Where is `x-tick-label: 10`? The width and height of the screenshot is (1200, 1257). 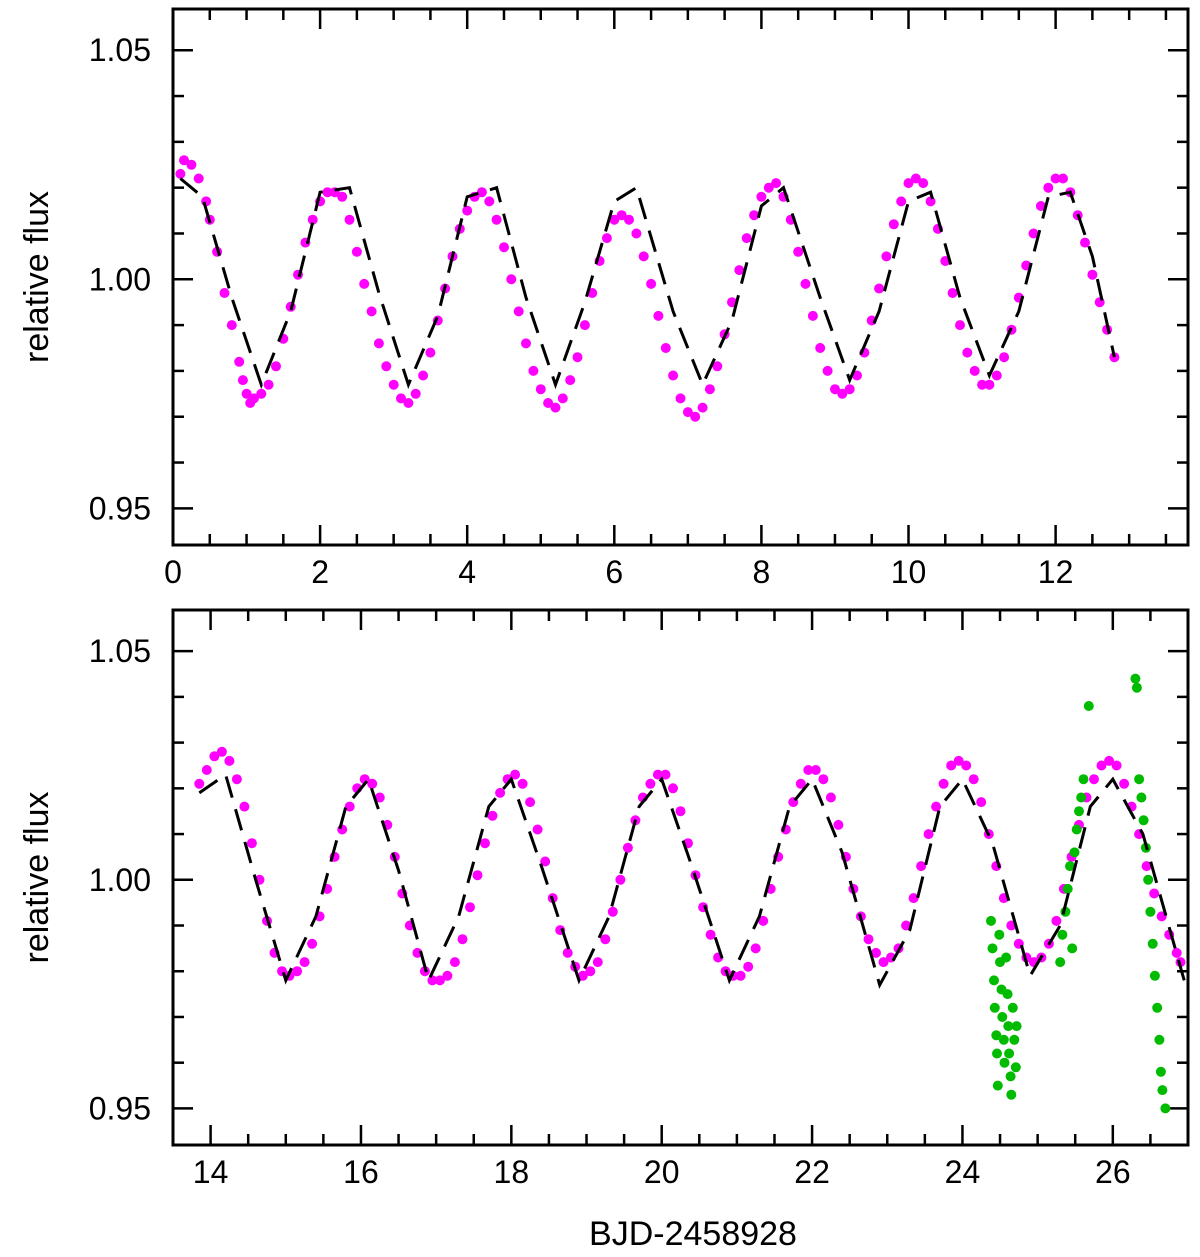 x-tick-label: 10 is located at coordinates (909, 572).